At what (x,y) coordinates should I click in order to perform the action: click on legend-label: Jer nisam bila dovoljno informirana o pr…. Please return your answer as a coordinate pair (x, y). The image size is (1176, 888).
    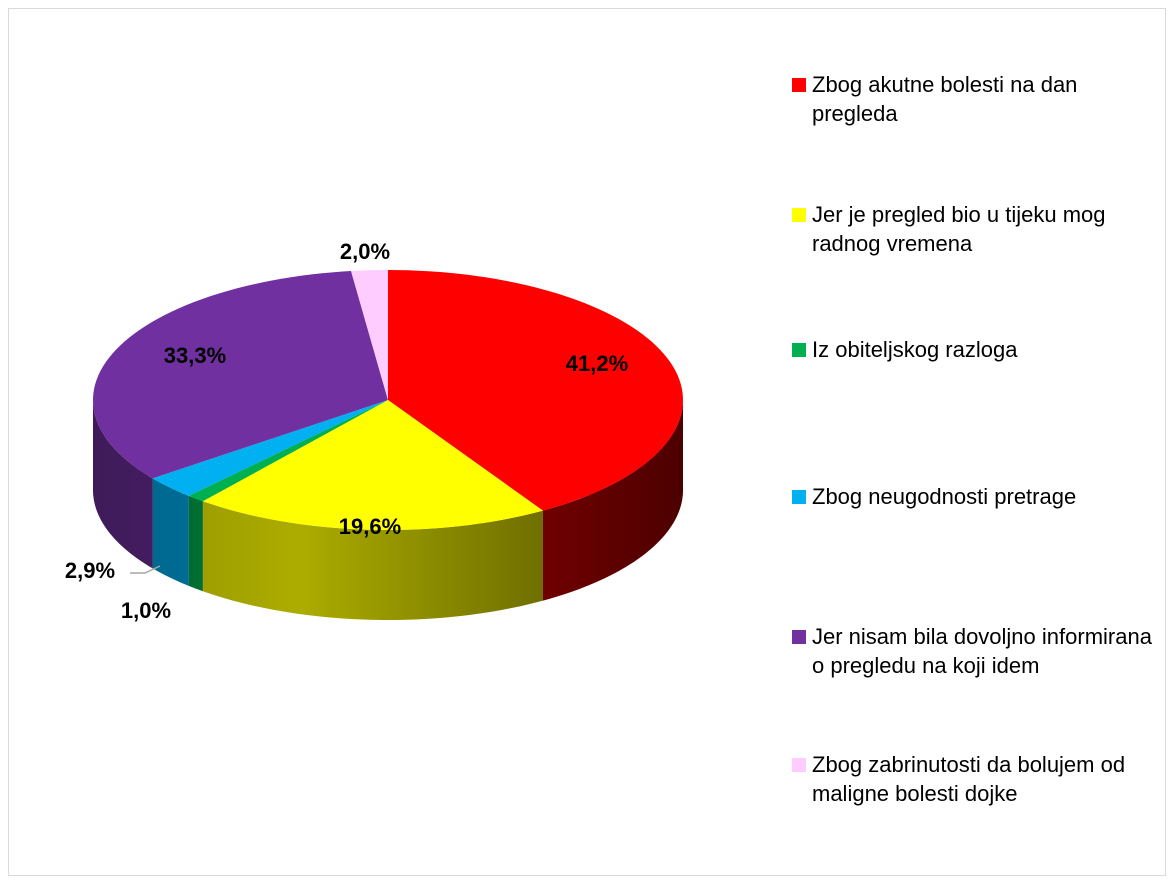
    Looking at the image, I should click on (982, 651).